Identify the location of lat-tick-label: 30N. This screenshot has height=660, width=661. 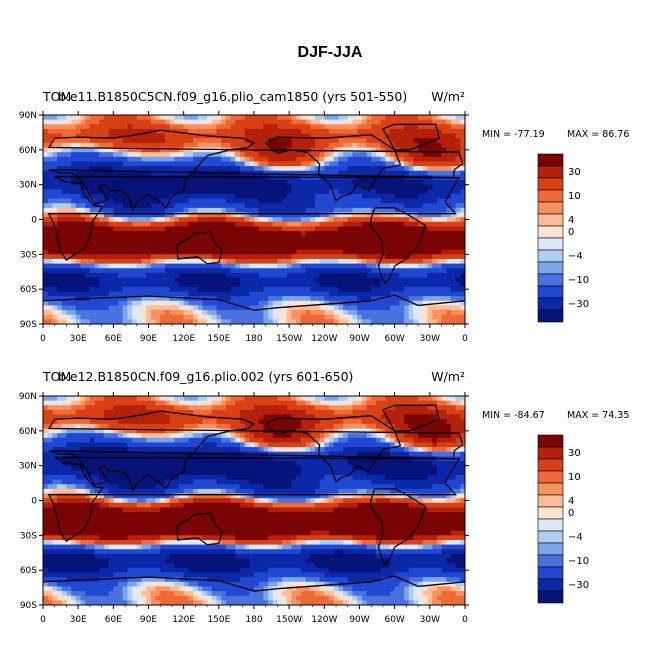
(28, 467).